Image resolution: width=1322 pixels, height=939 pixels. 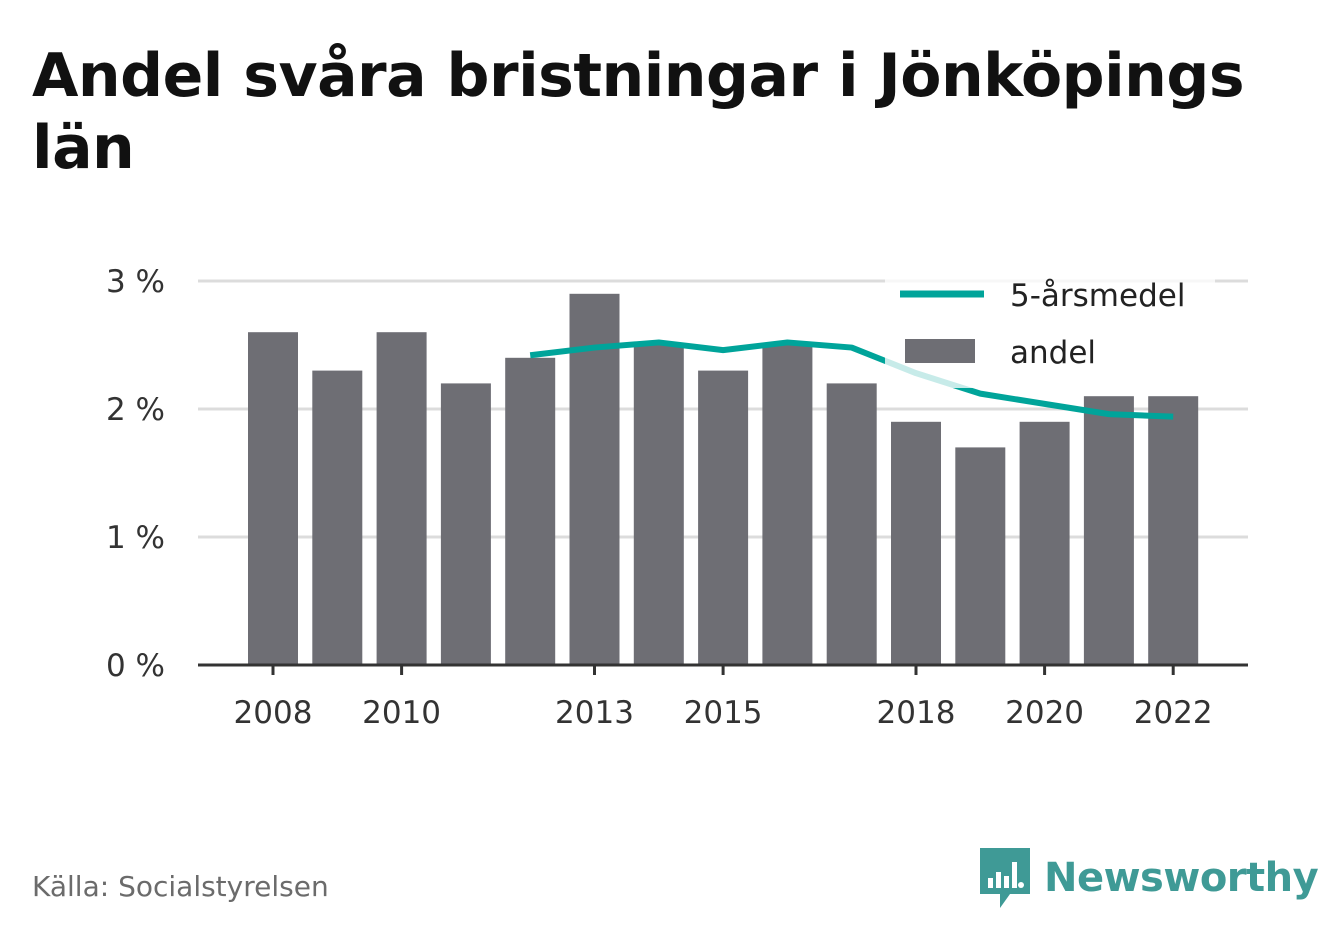 What do you see at coordinates (851, 524) in the screenshot?
I see `bar-2017` at bounding box center [851, 524].